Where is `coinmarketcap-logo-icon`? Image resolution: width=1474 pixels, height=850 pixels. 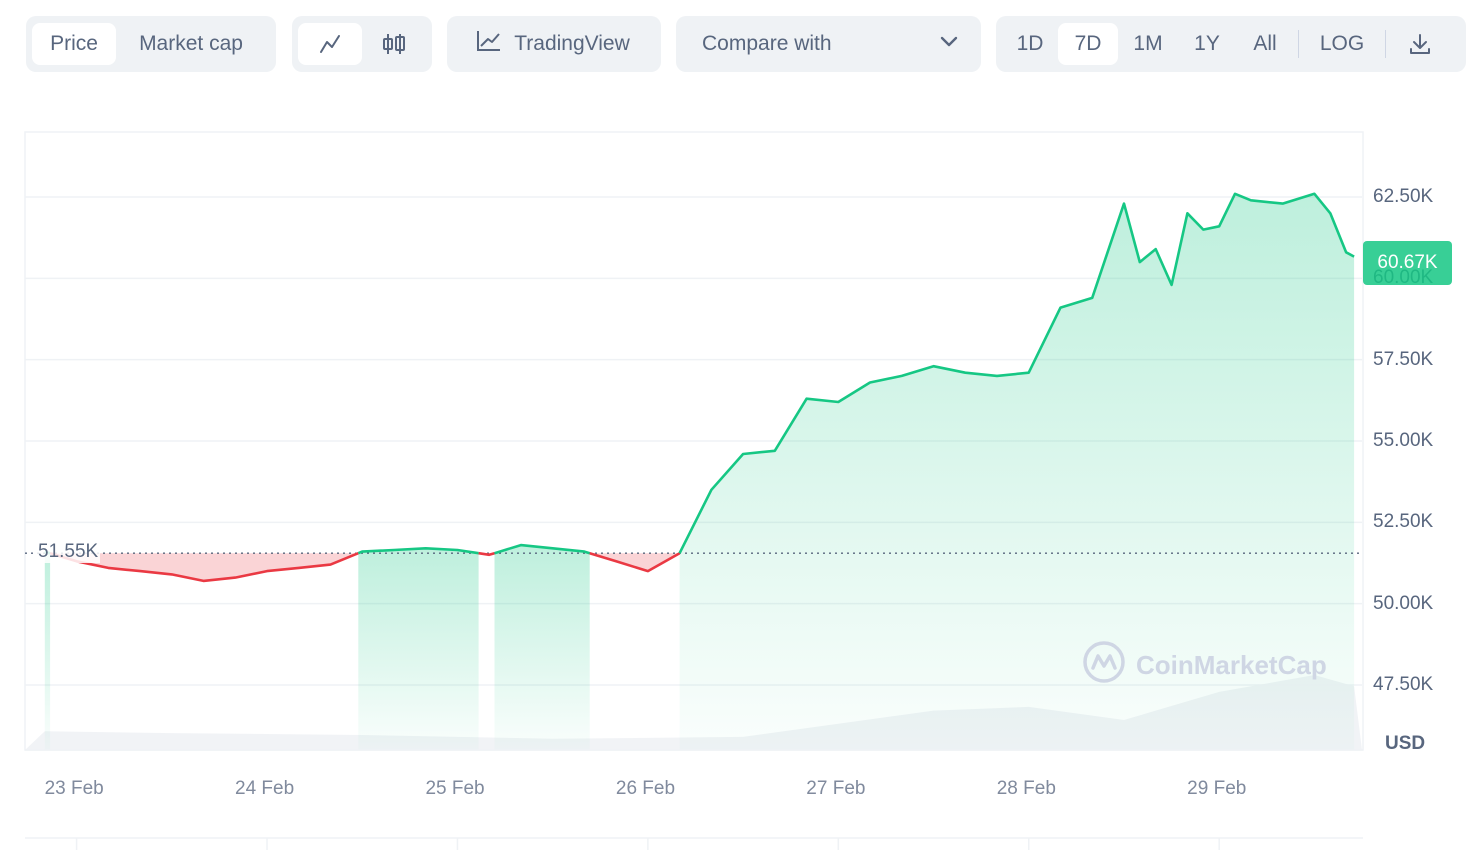
coinmarketcap-logo-icon is located at coordinates (1104, 665).